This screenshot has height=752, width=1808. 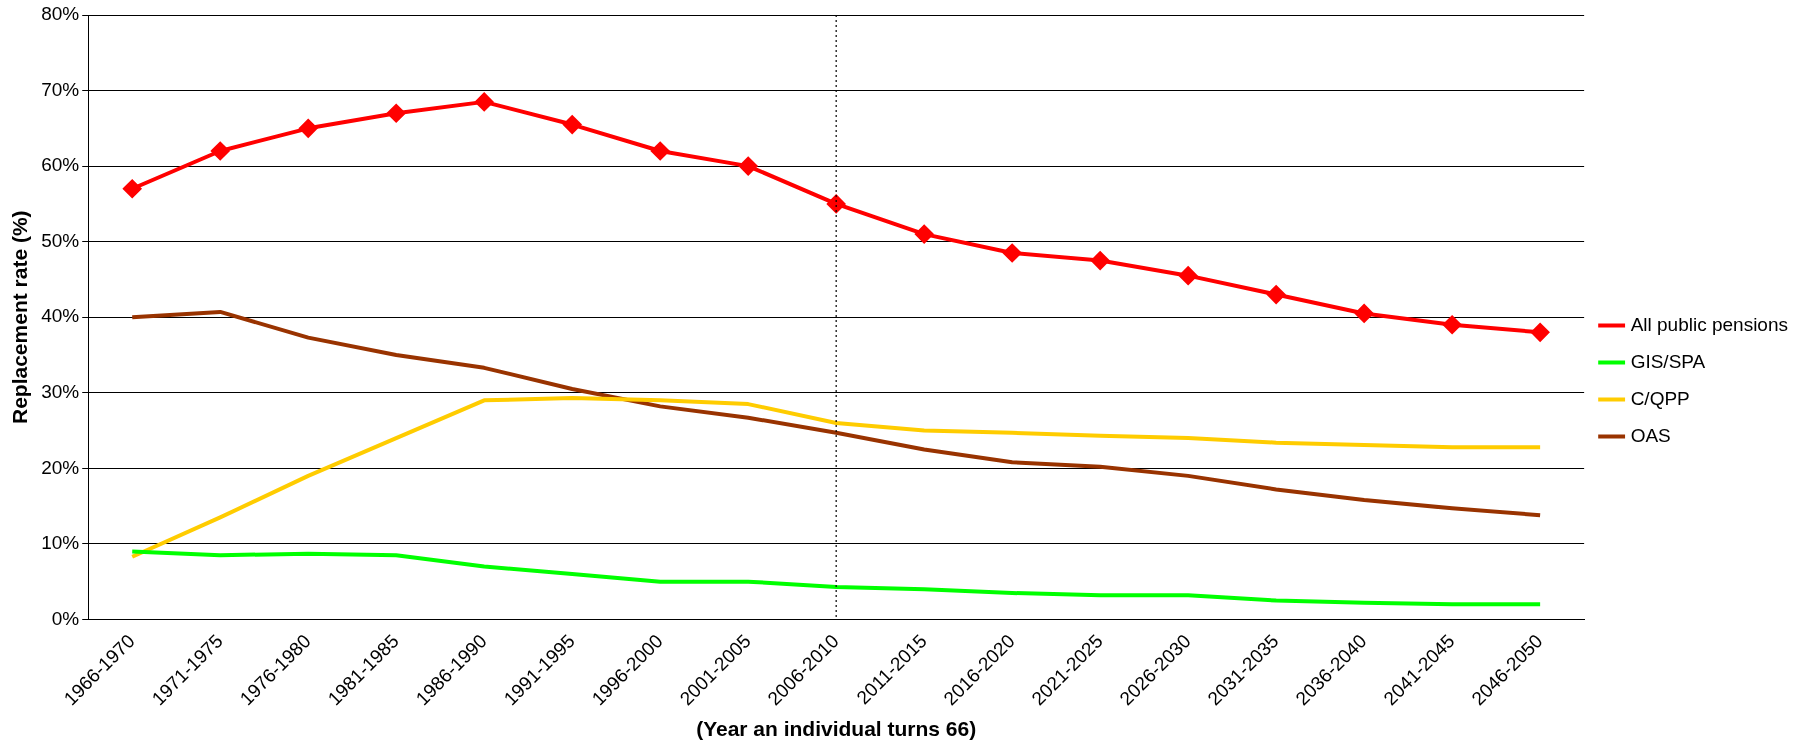 What do you see at coordinates (60, 240) in the screenshot?
I see `y-tick-label: 50%` at bounding box center [60, 240].